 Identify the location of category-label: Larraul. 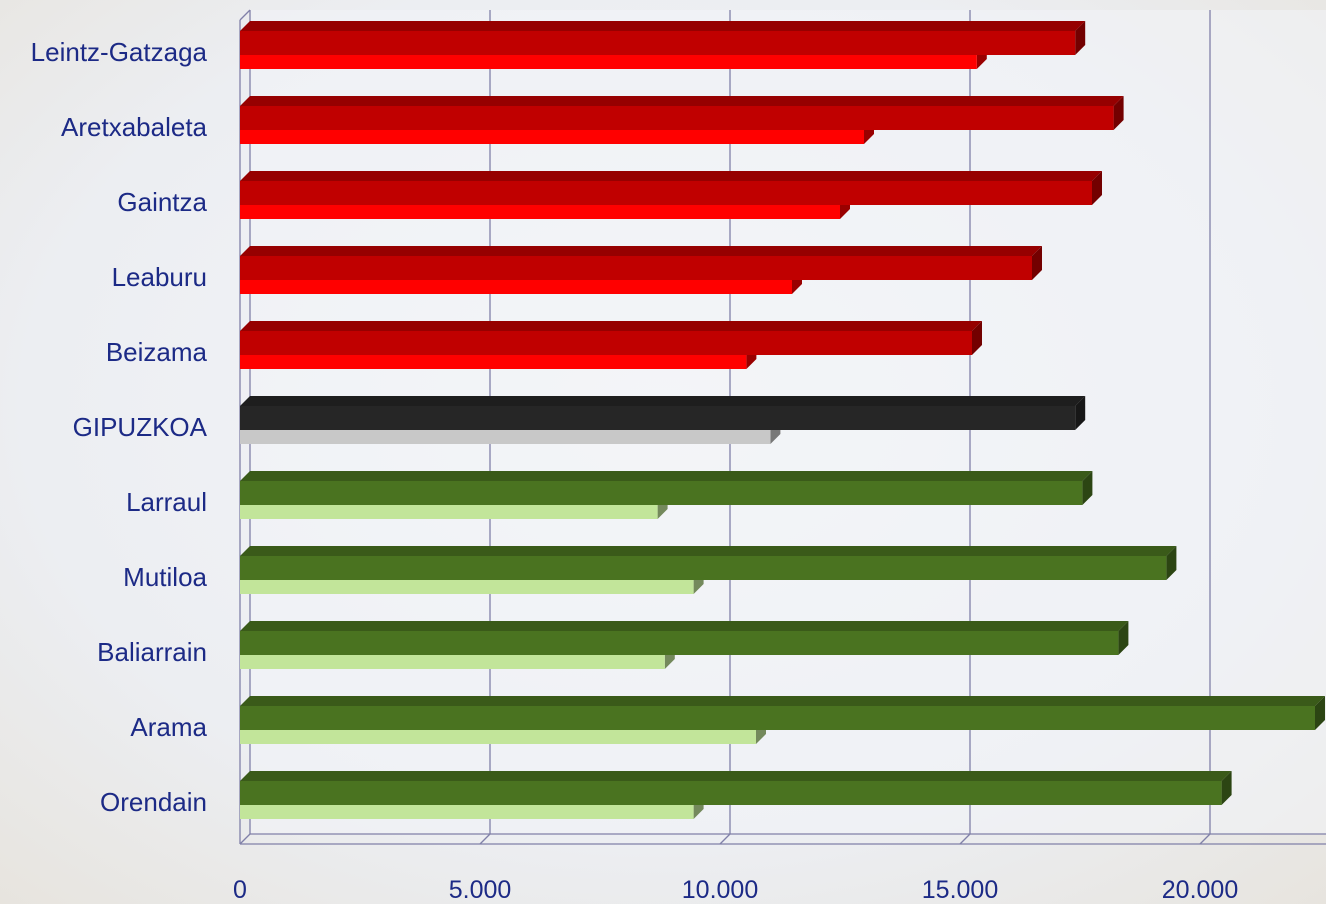
(166, 502).